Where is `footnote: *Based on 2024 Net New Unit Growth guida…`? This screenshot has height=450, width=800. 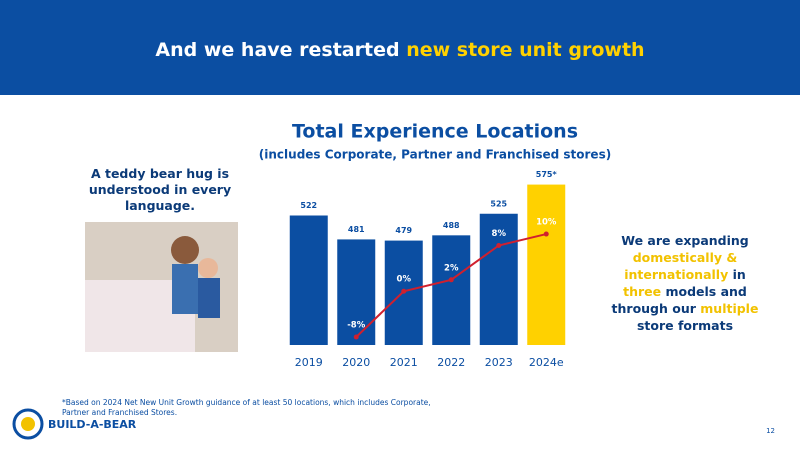
footnote: *Based on 2024 Net New Unit Growth guida… is located at coordinates (246, 407).